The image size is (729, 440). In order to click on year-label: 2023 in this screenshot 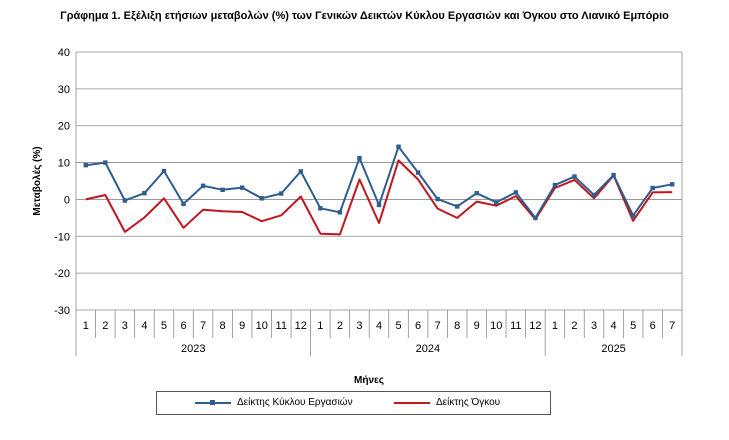, I will do `click(193, 349)`.